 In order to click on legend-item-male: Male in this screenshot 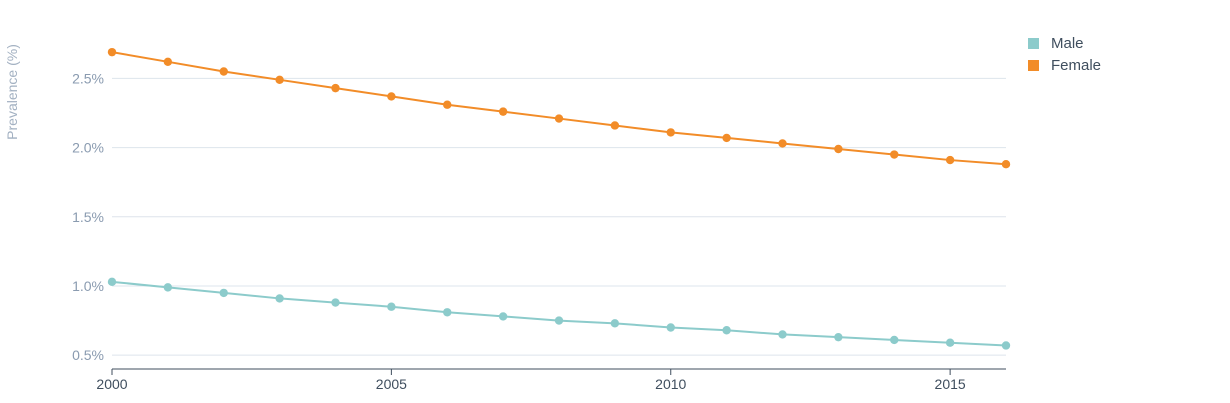, I will do `click(1056, 43)`.